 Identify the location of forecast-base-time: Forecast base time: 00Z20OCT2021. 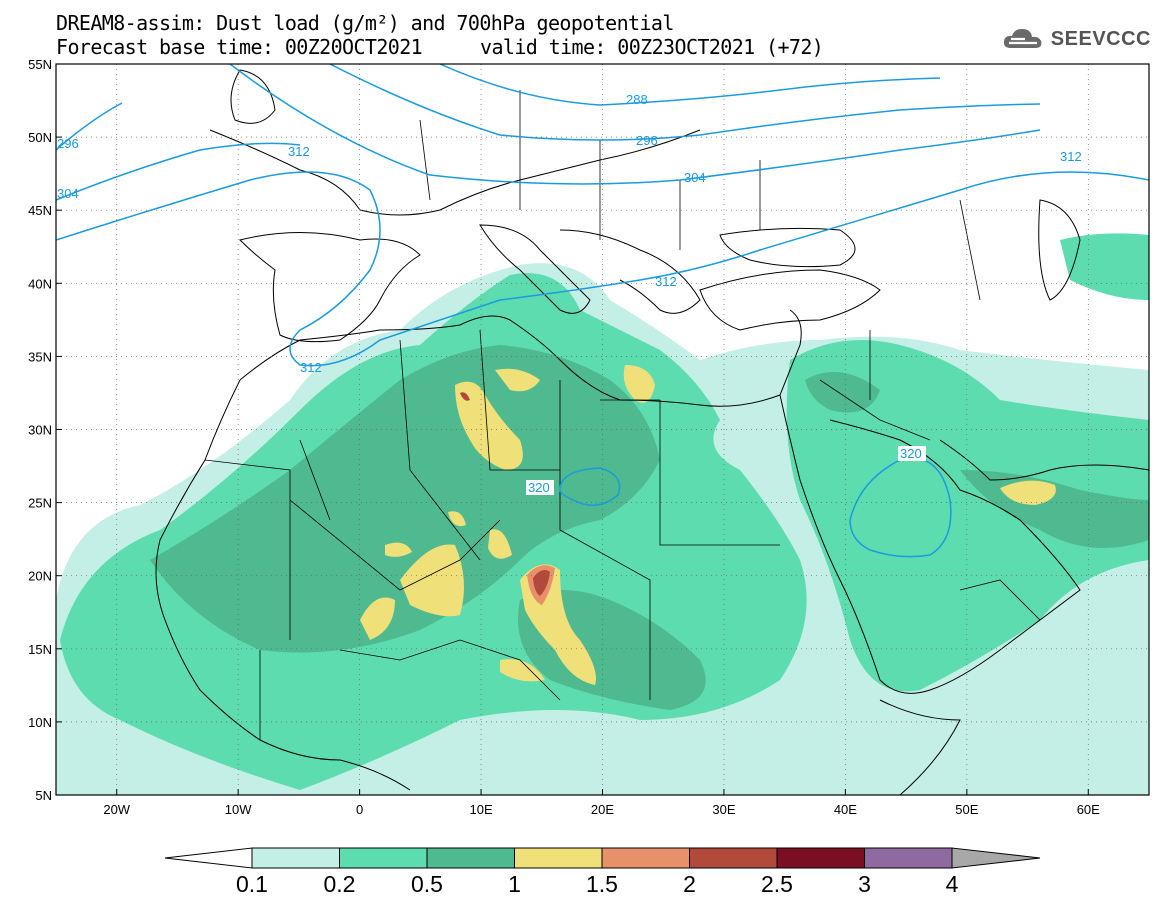
(239, 47).